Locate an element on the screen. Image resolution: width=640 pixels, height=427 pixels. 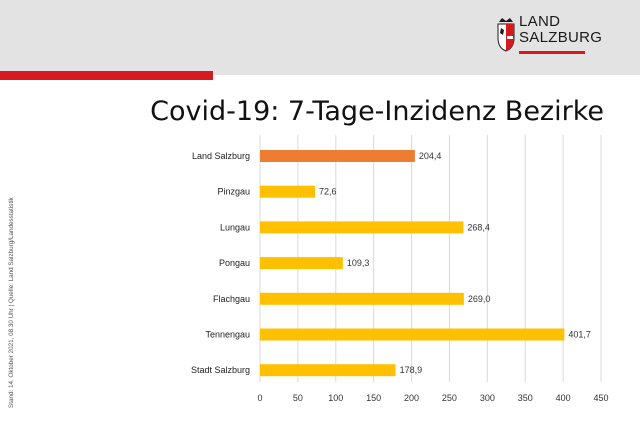
data-label: 109,3 is located at coordinates (358, 263).